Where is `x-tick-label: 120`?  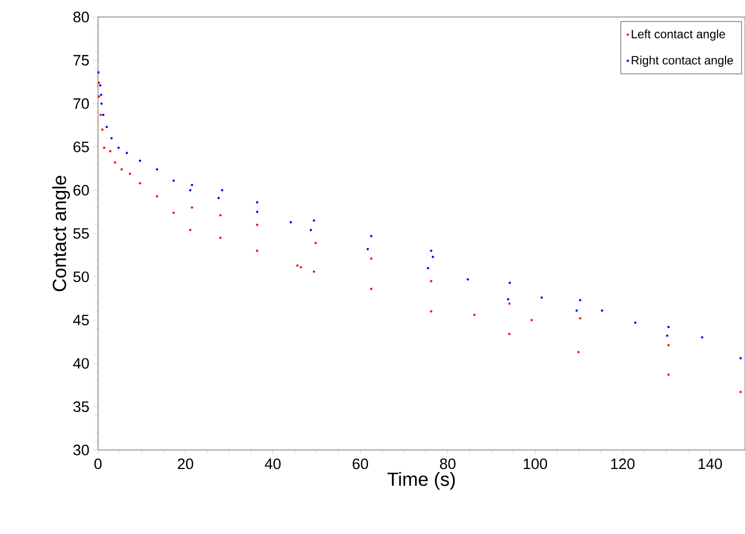 x-tick-label: 120 is located at coordinates (623, 464).